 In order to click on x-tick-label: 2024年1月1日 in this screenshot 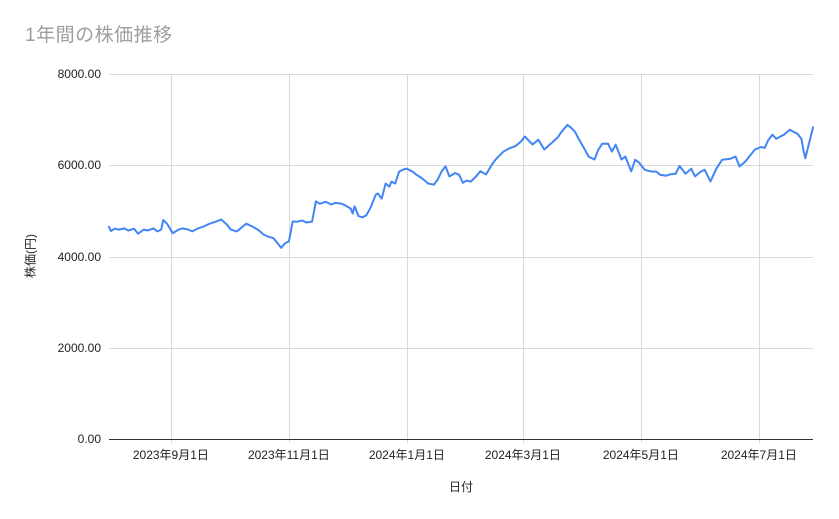, I will do `click(406, 455)`.